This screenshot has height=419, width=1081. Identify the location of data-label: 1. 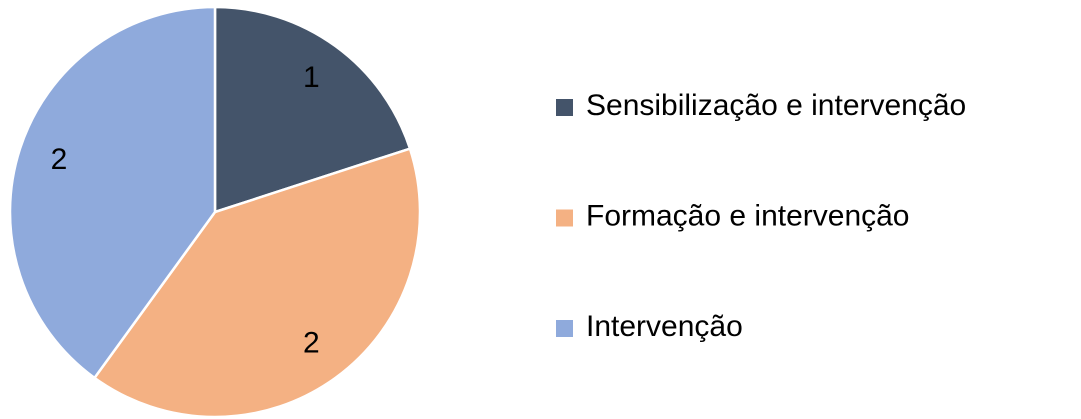
(311, 77).